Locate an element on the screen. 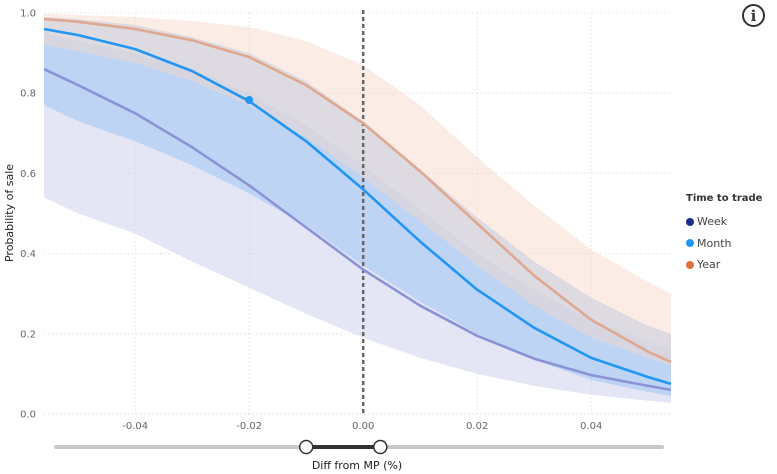  y-axis-title: Probability of sale is located at coordinates (9, 213).